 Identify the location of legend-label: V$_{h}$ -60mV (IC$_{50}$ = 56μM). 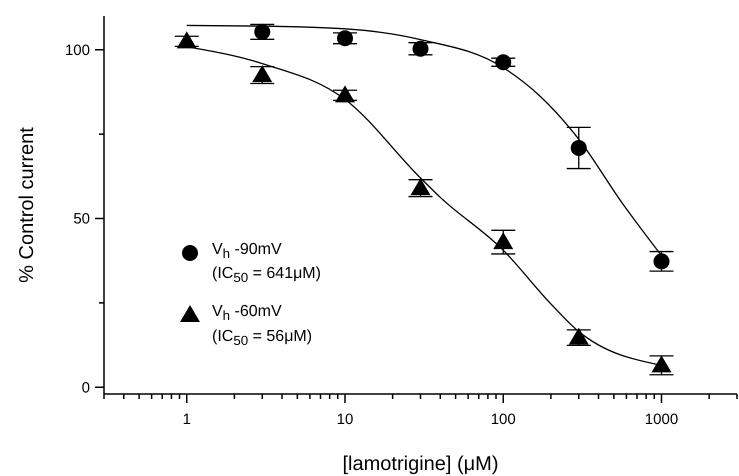
(262, 326).